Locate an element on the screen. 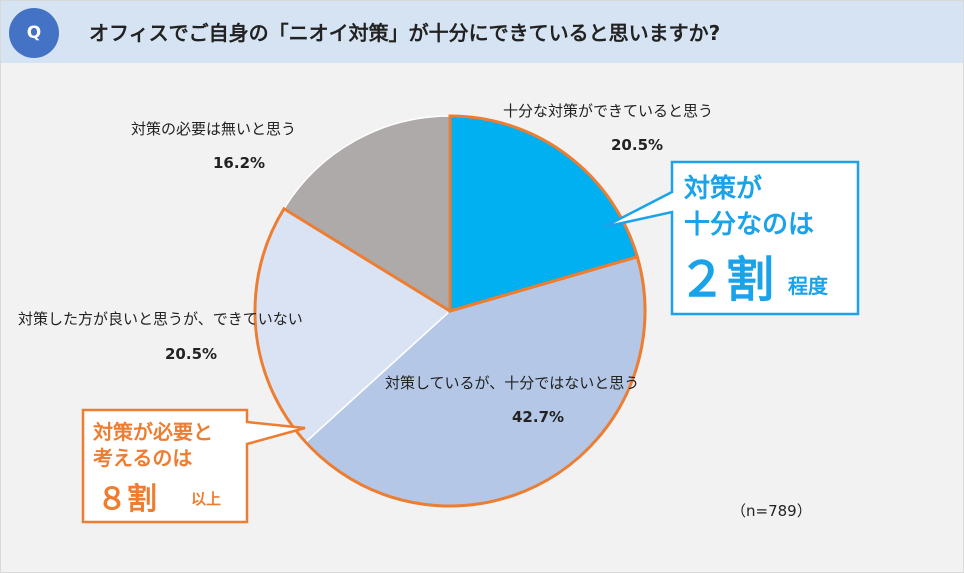 The width and height of the screenshot is (964, 573). callout-sufficient: 対策が 十分なのは ２割 程度 is located at coordinates (765, 238).